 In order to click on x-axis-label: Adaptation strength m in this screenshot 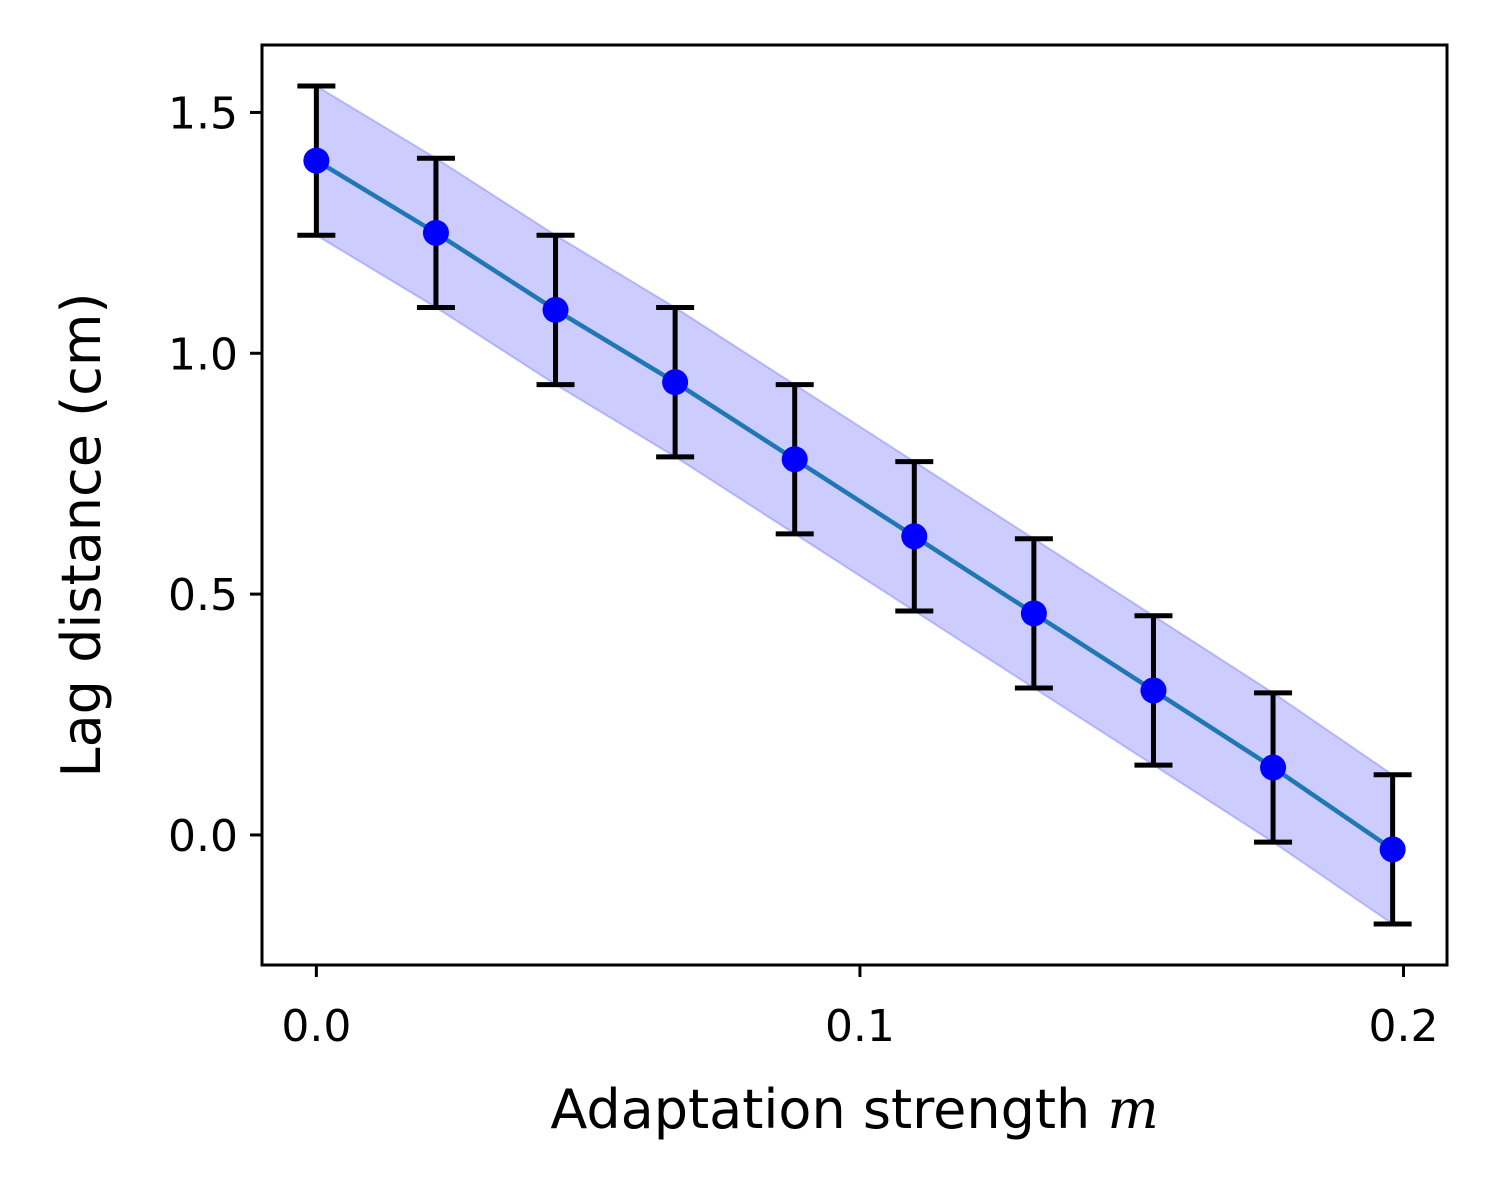, I will do `click(854, 1109)`.